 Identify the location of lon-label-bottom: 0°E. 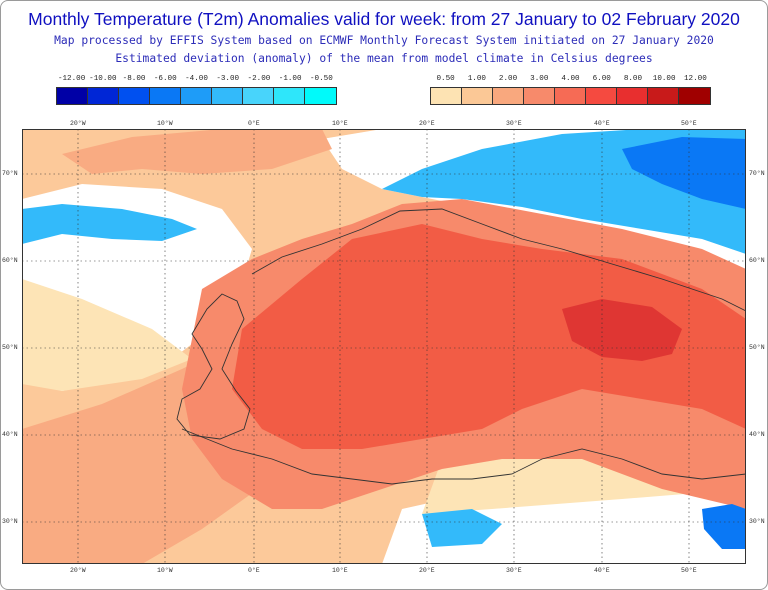
(254, 570).